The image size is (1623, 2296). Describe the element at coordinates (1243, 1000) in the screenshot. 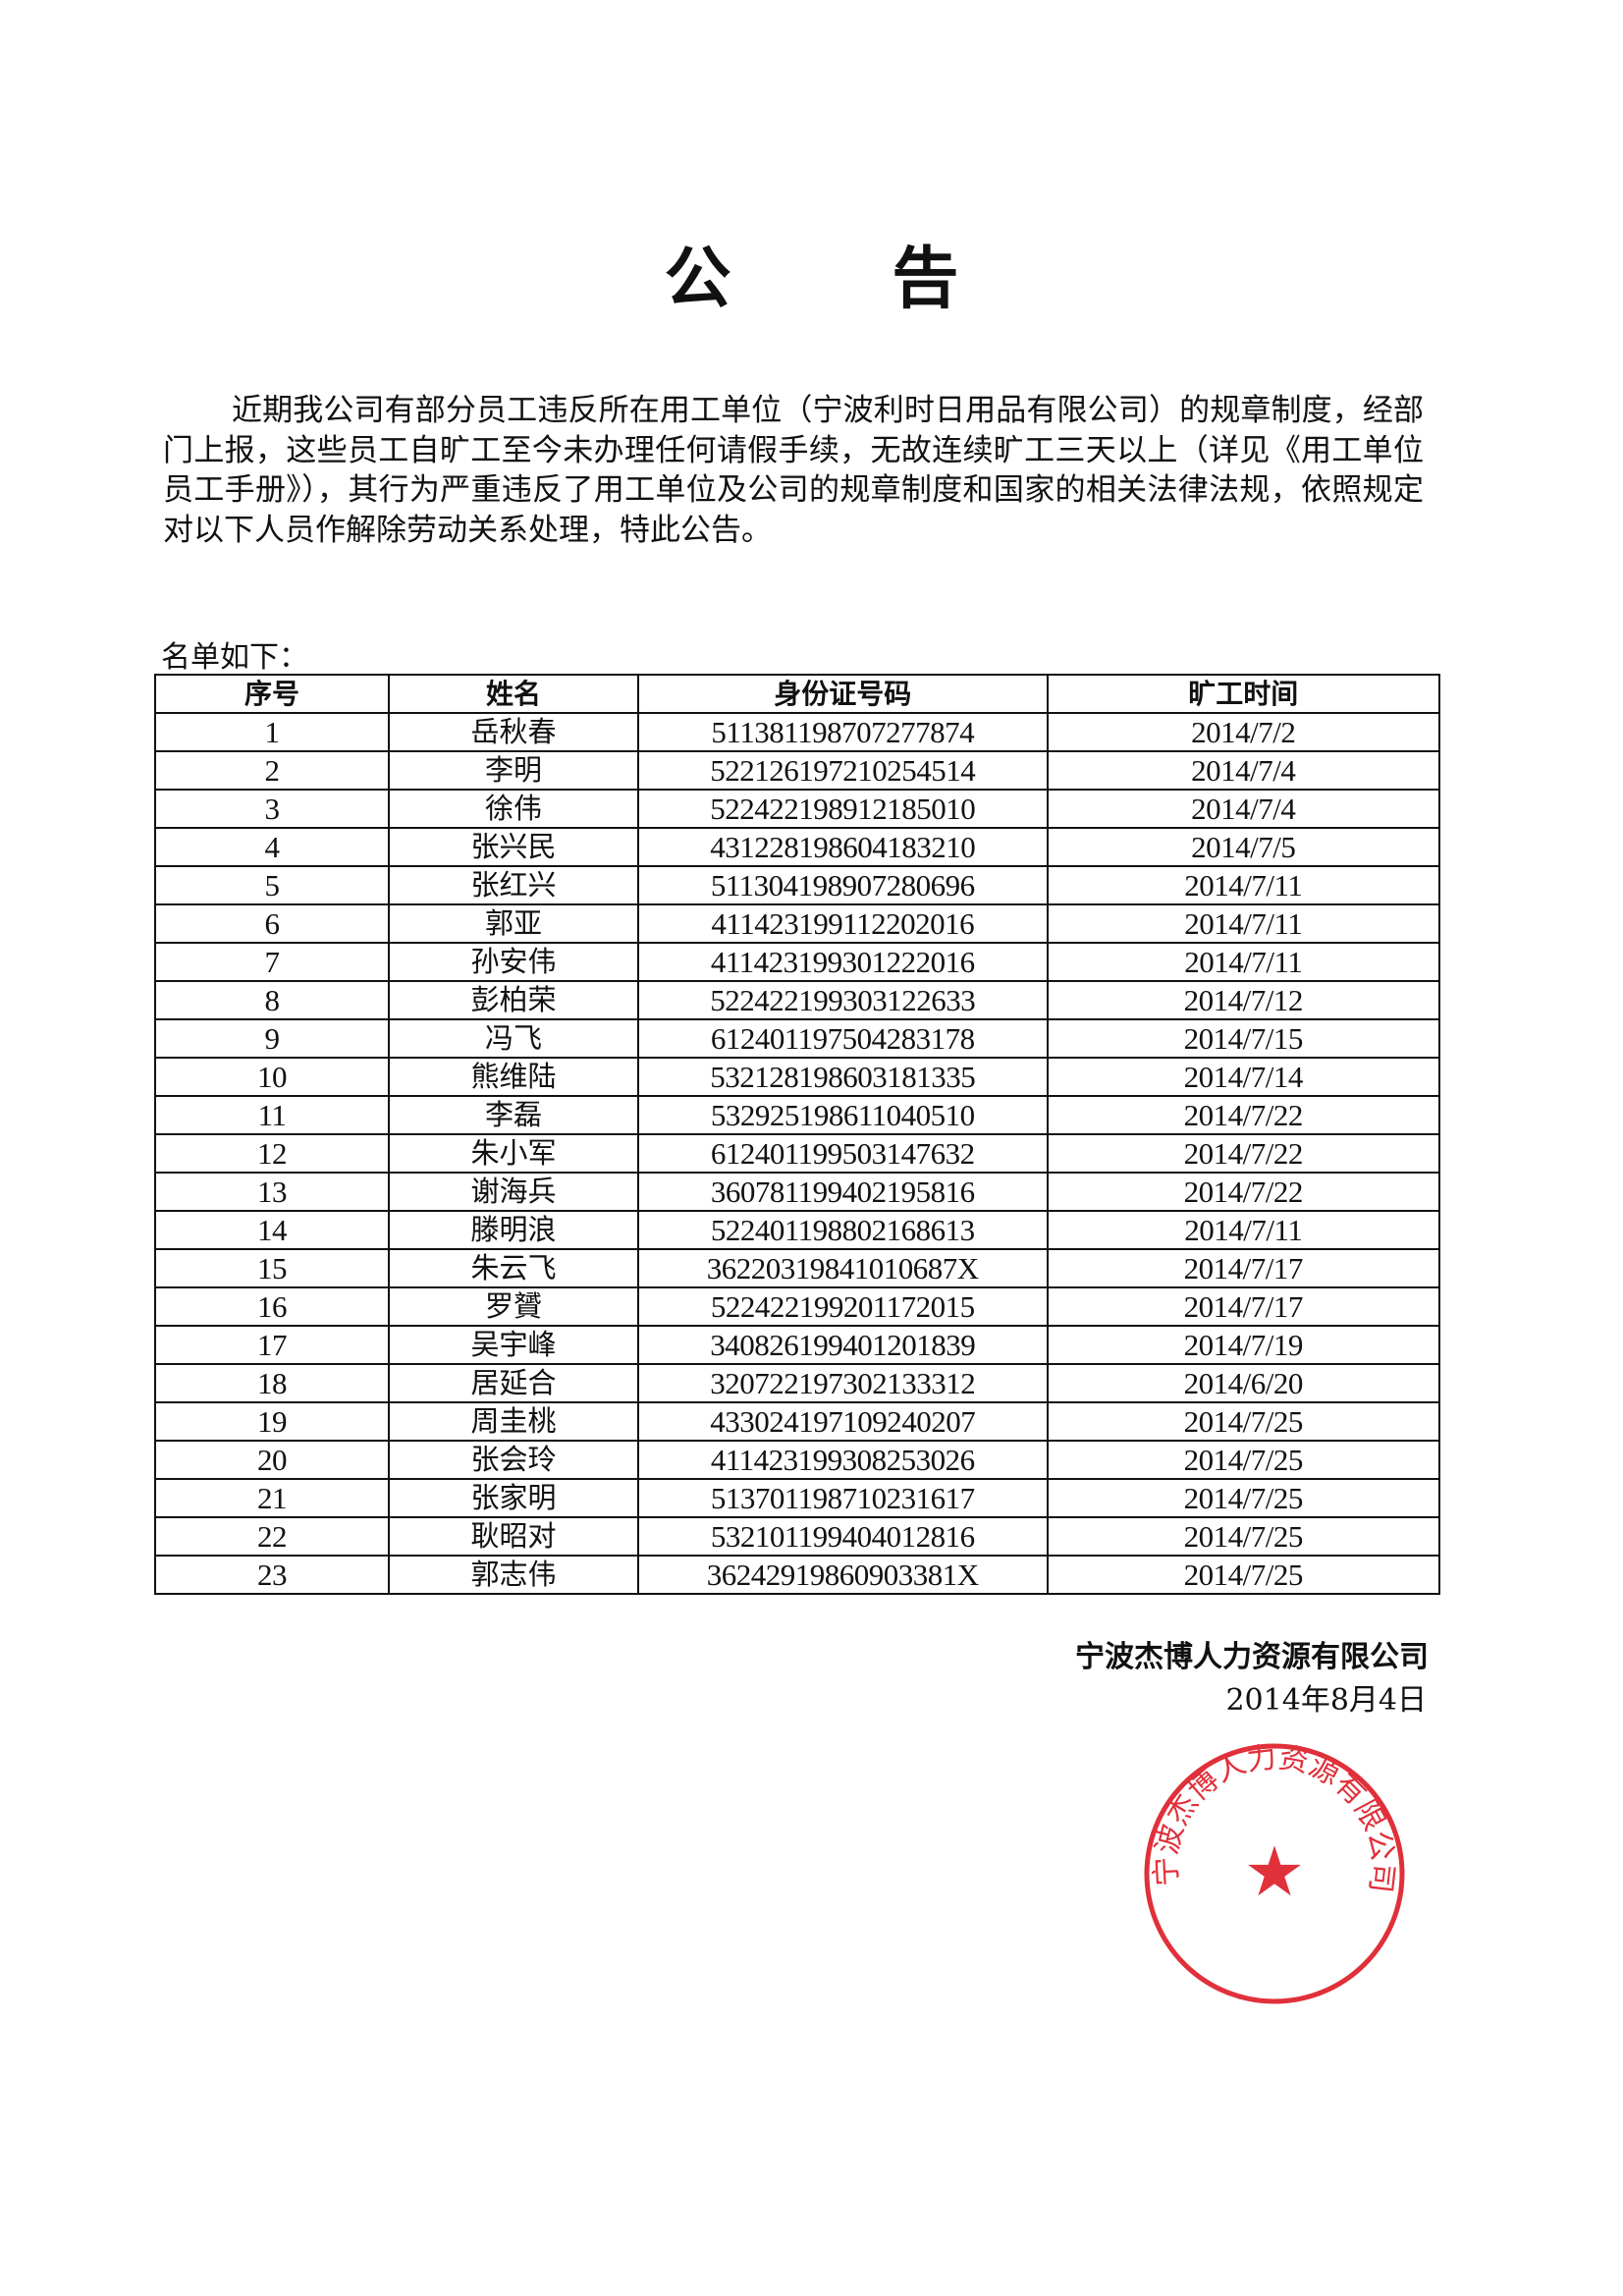

I see `row-absence-date: 2014/7/12` at that location.